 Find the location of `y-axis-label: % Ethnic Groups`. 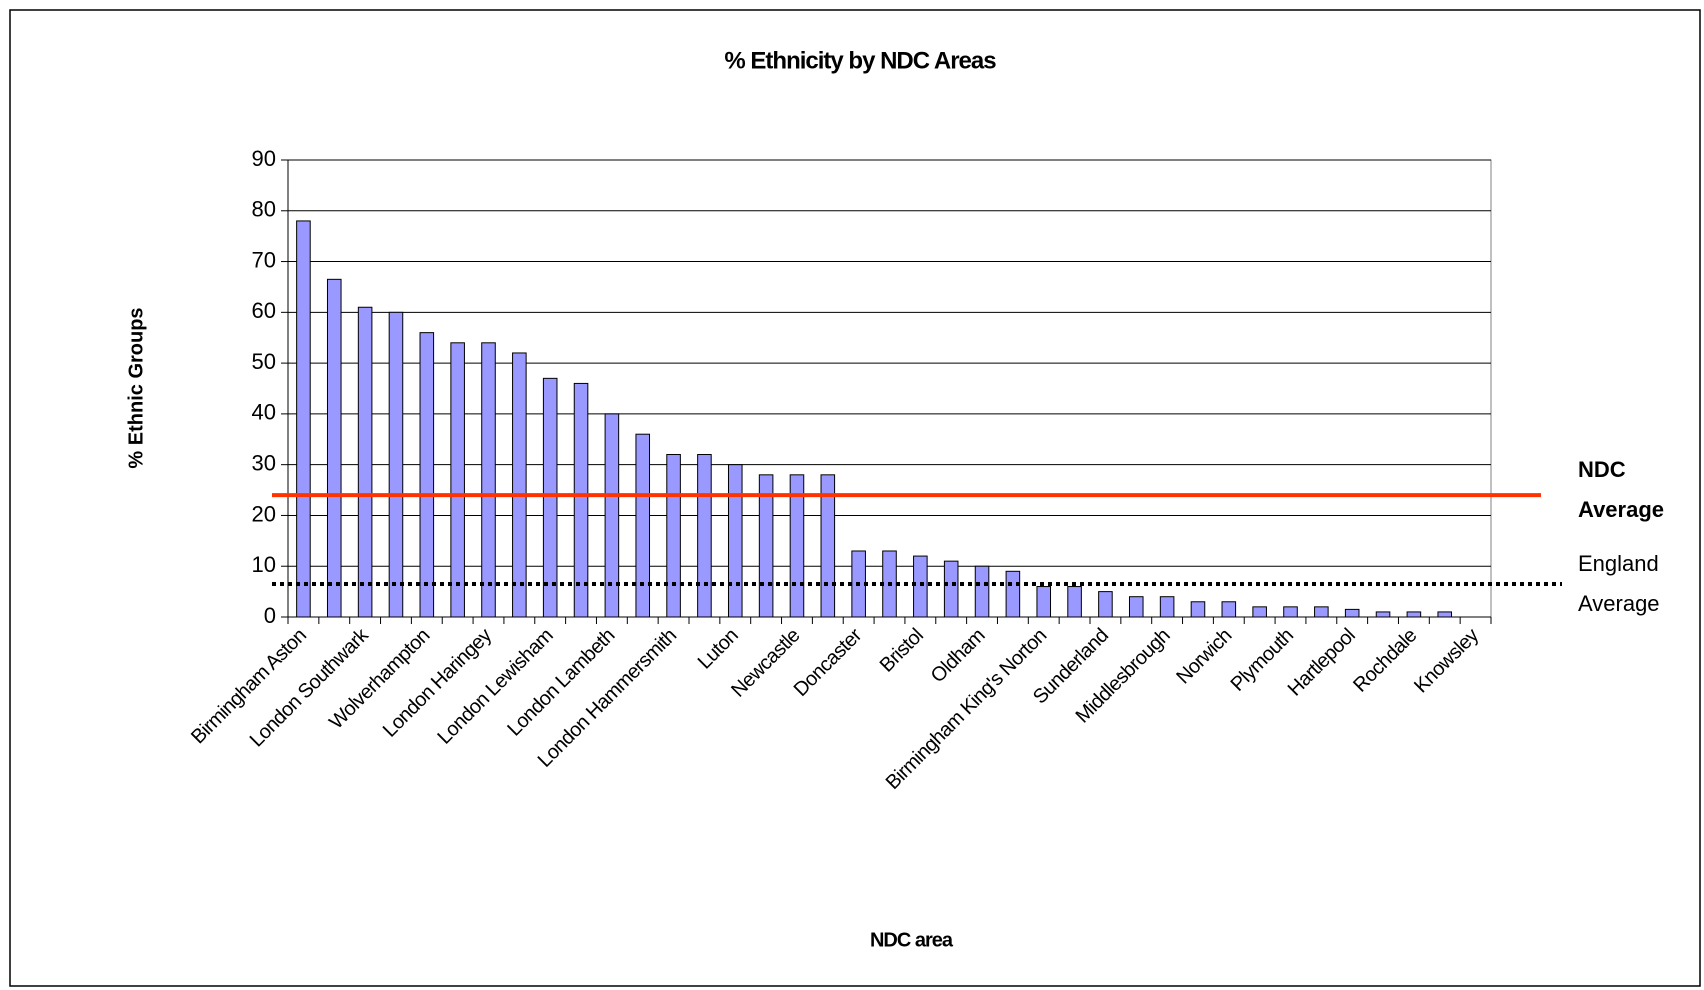

y-axis-label: % Ethnic Groups is located at coordinates (136, 387).